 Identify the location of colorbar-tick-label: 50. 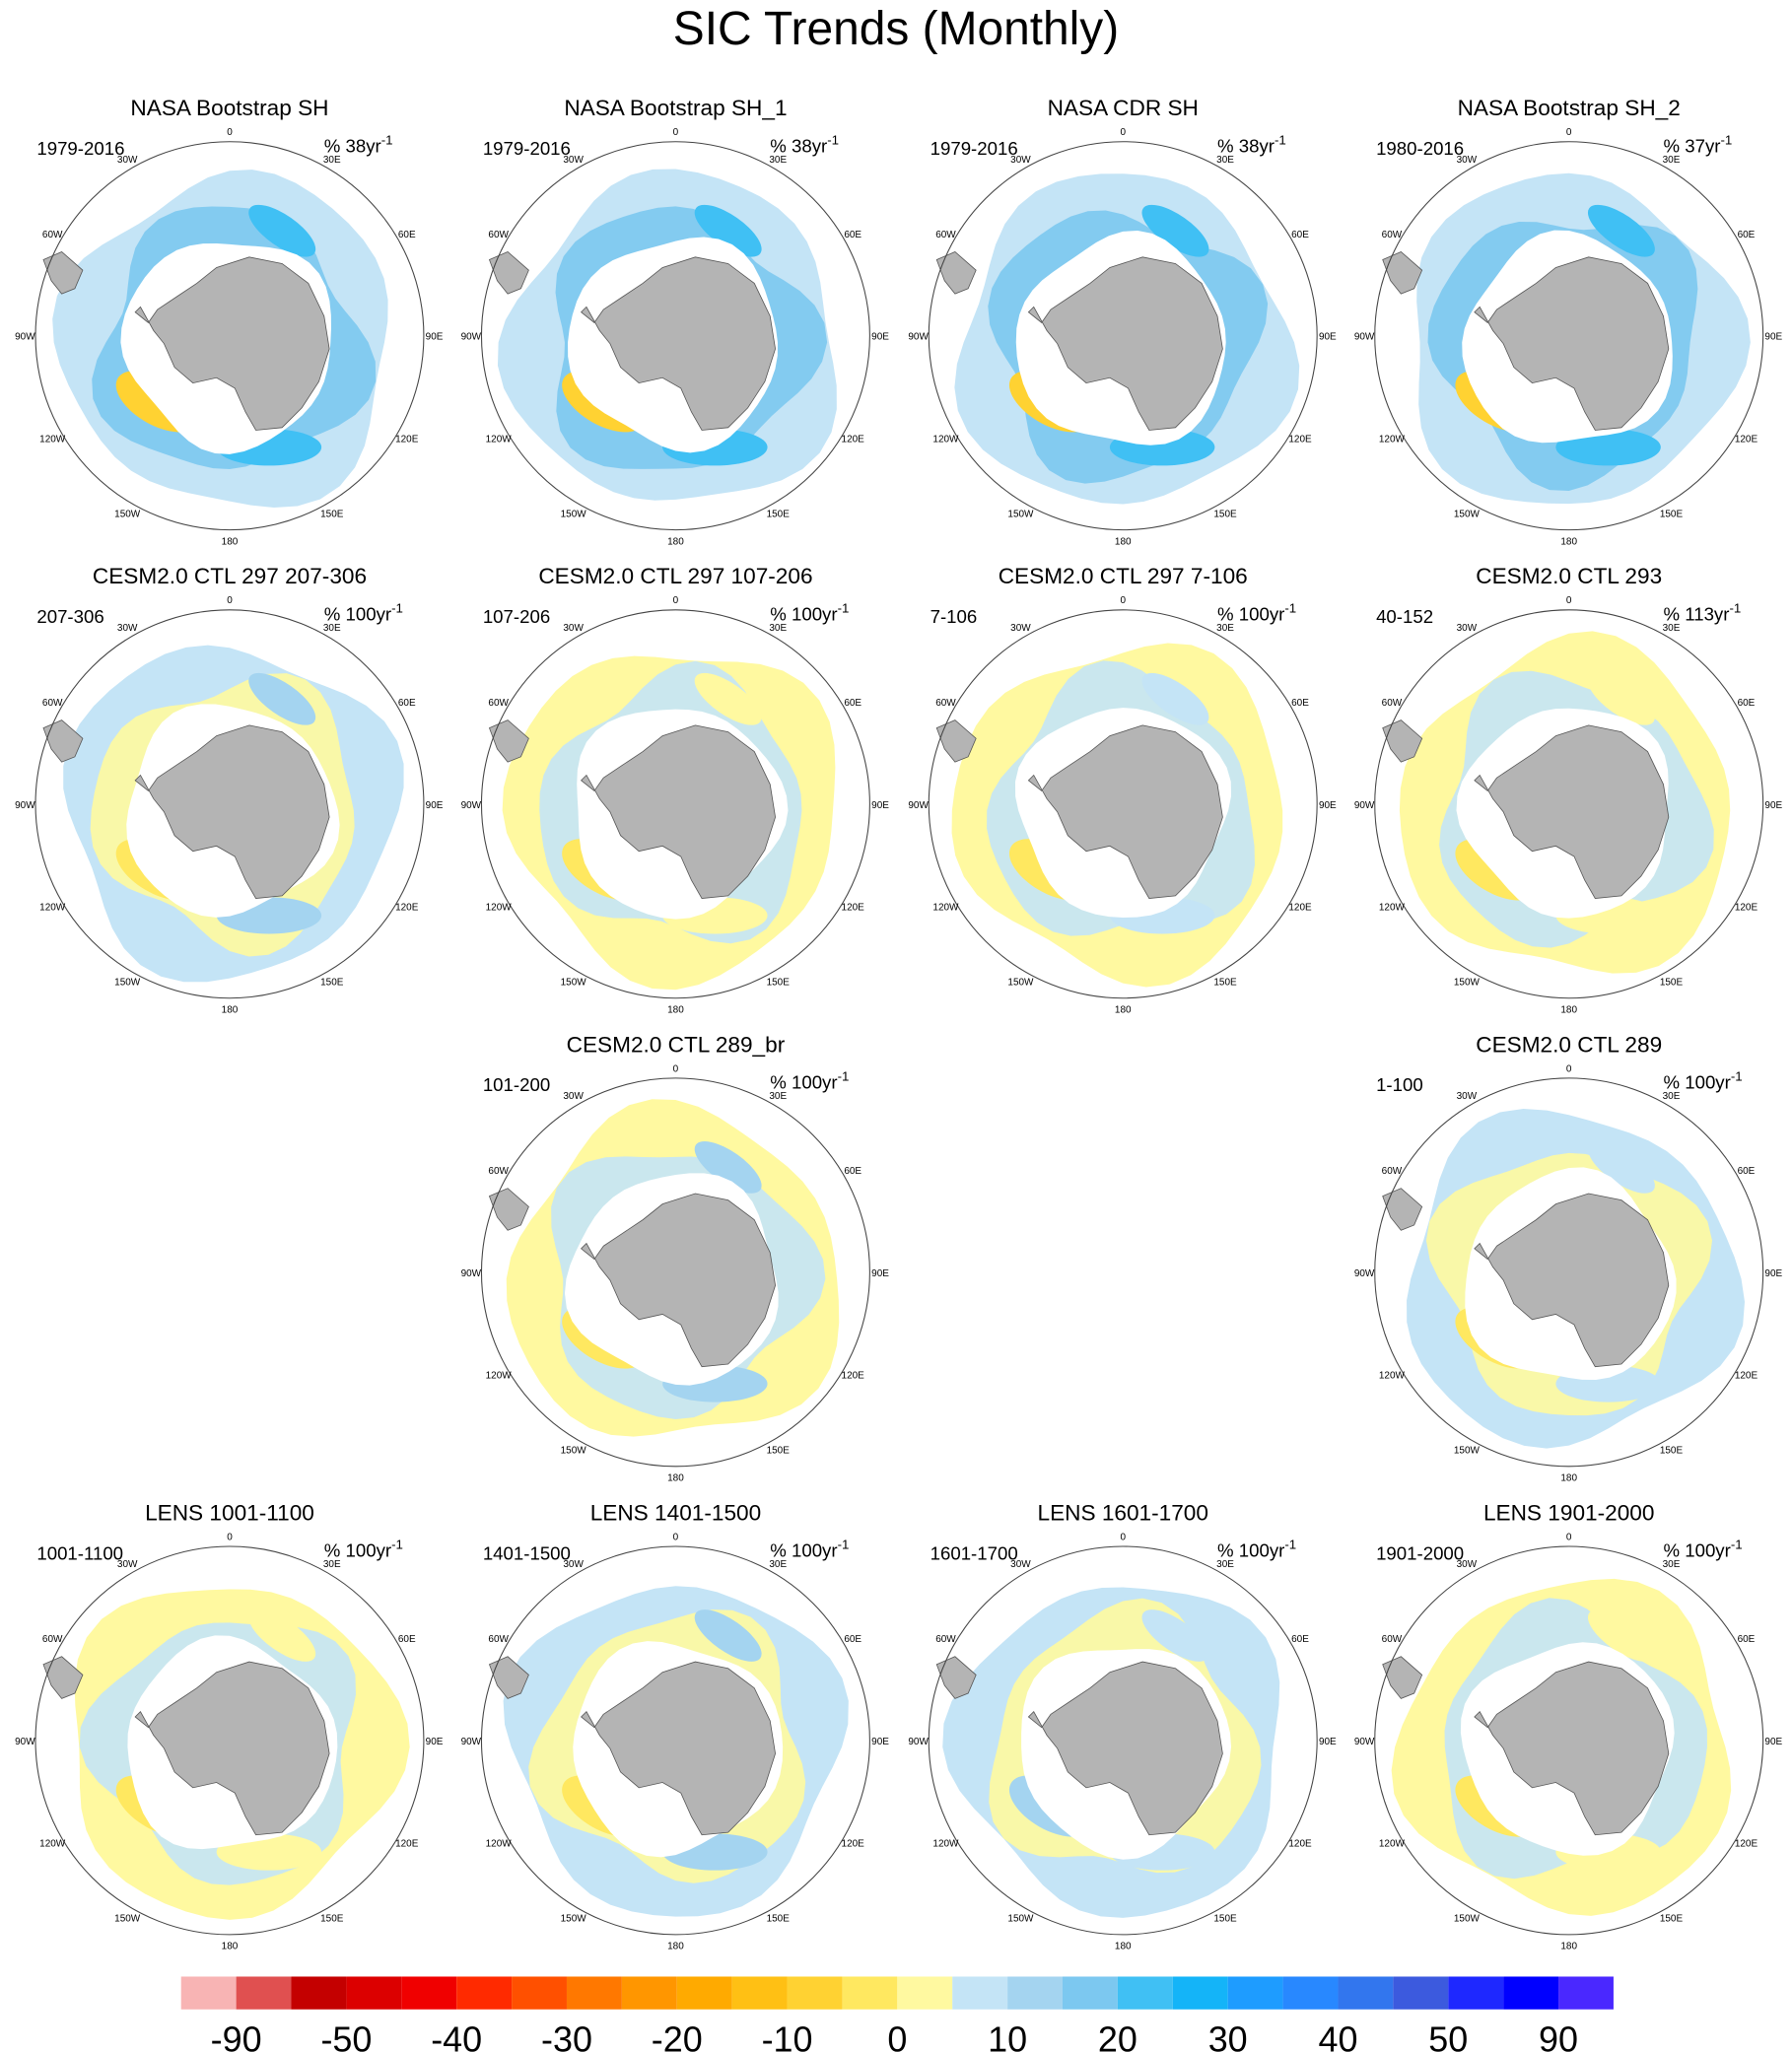
(1448, 2035).